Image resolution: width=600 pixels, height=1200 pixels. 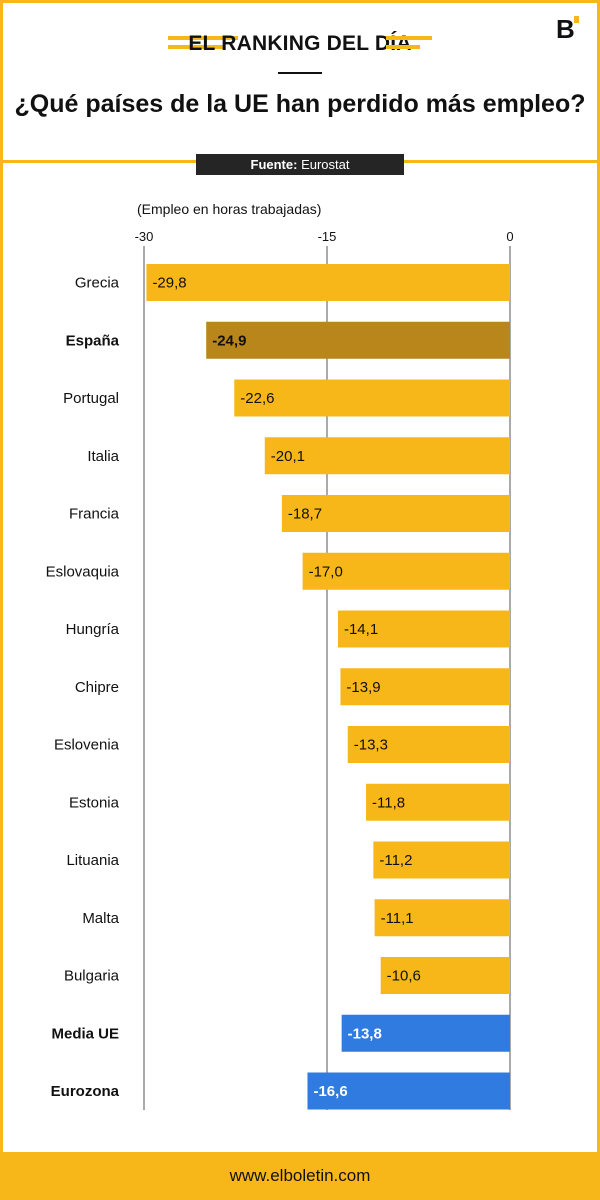 I want to click on axis-unit-label: (Empleo en horas trabajadas), so click(x=229, y=209).